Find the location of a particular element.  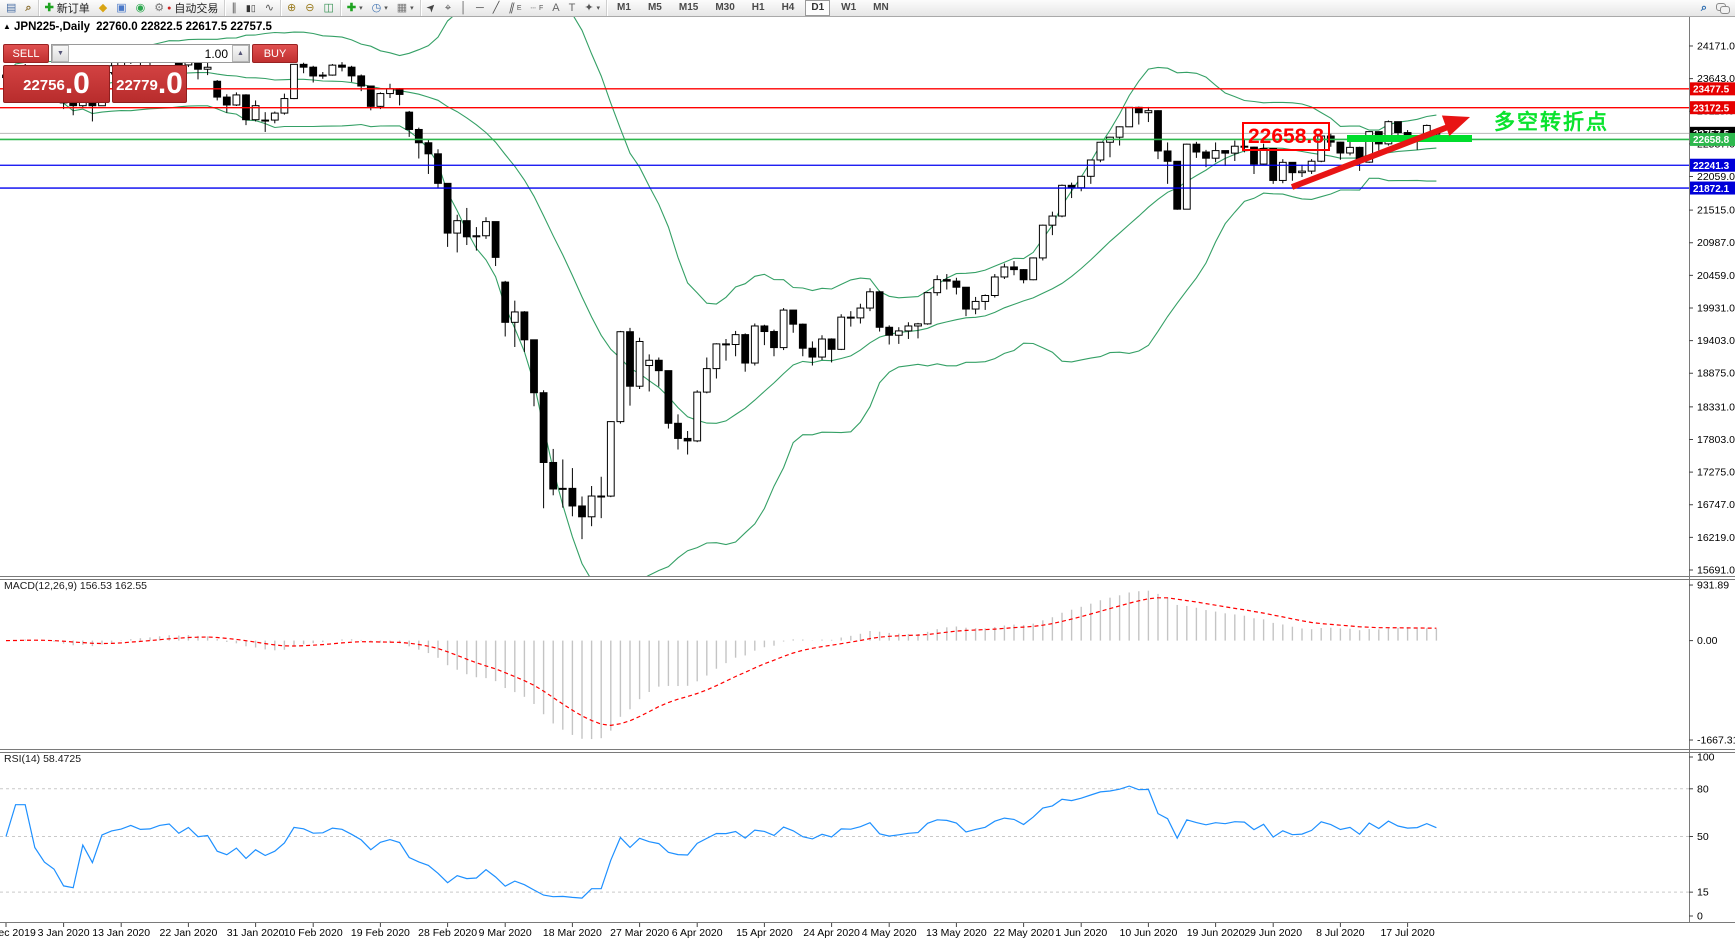

timeframe-button-m30: M30 is located at coordinates (725, 7).